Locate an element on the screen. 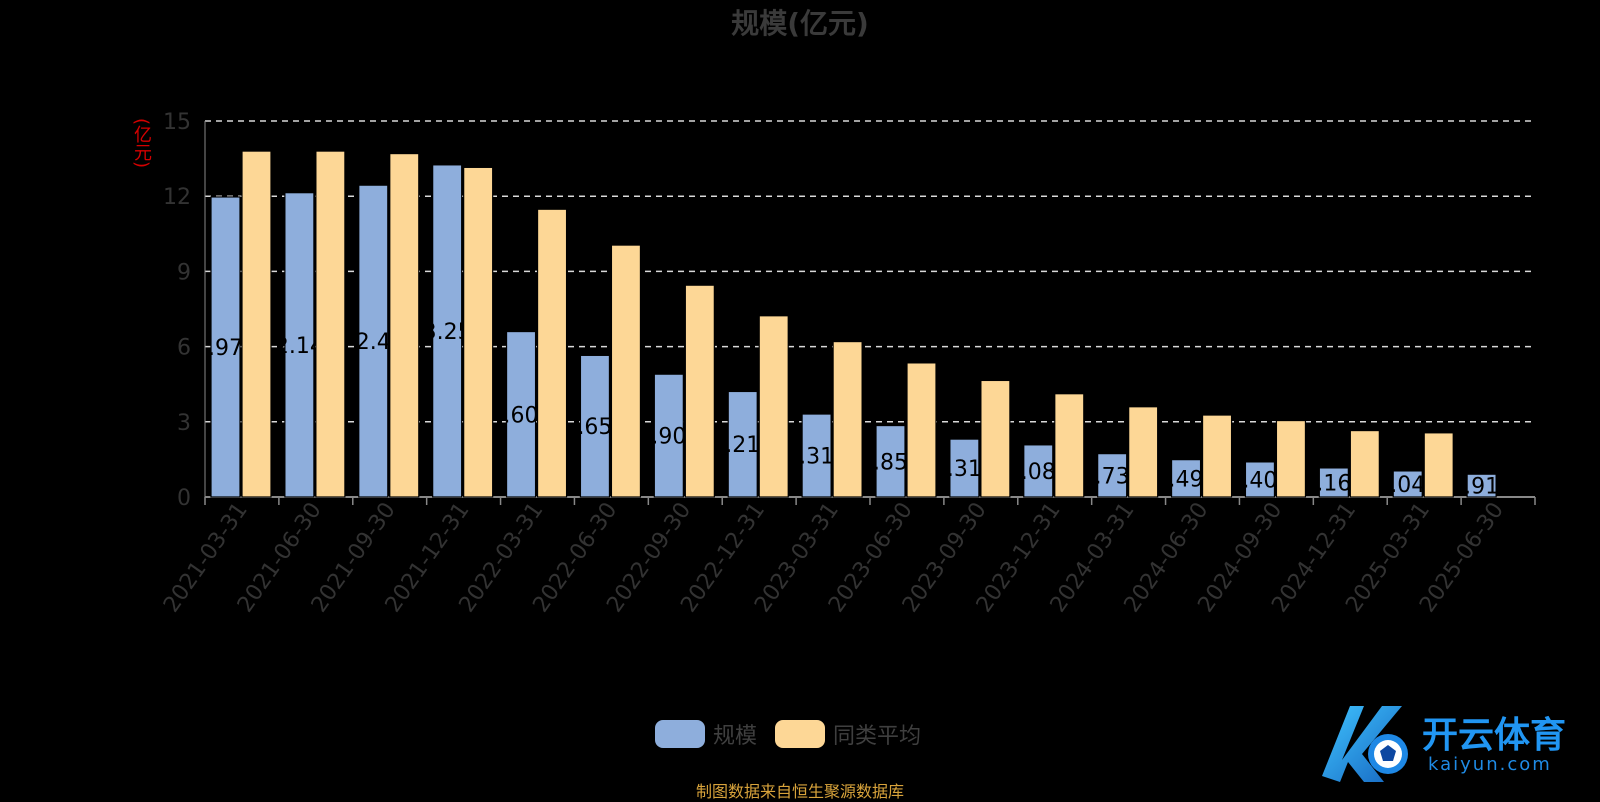 This screenshot has height=802, width=1600. bar-value-label: .90 is located at coordinates (668, 437).